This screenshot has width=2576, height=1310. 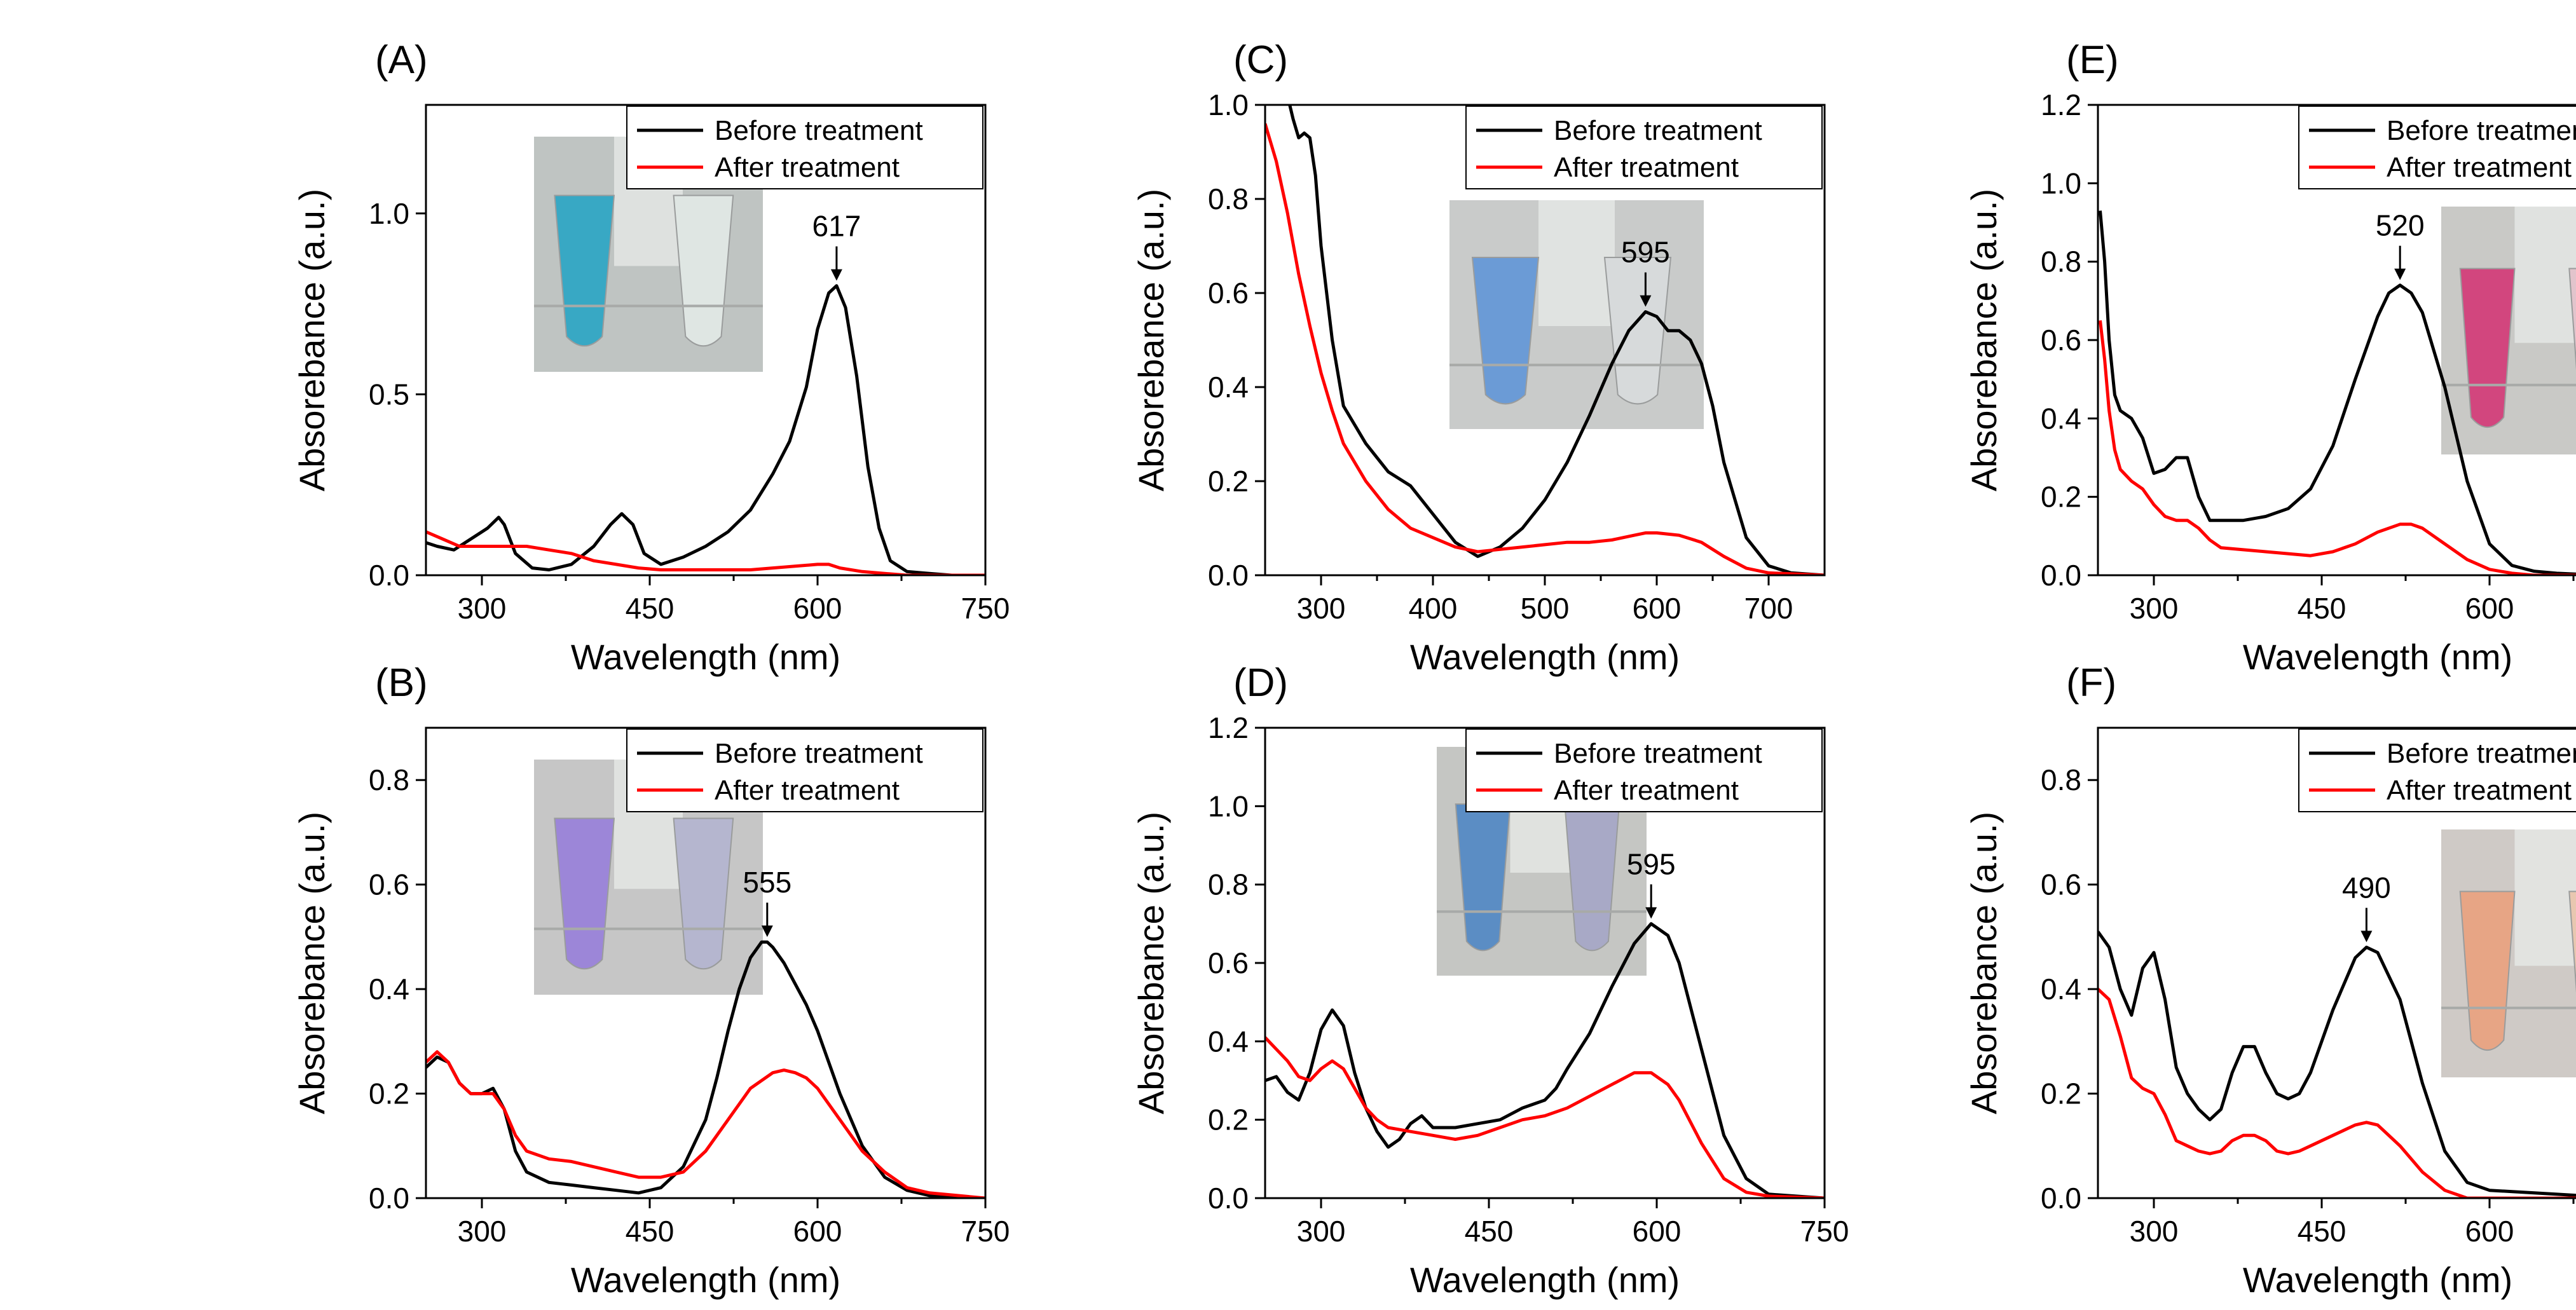 I want to click on x-tick-label: 500, so click(x=1546, y=608).